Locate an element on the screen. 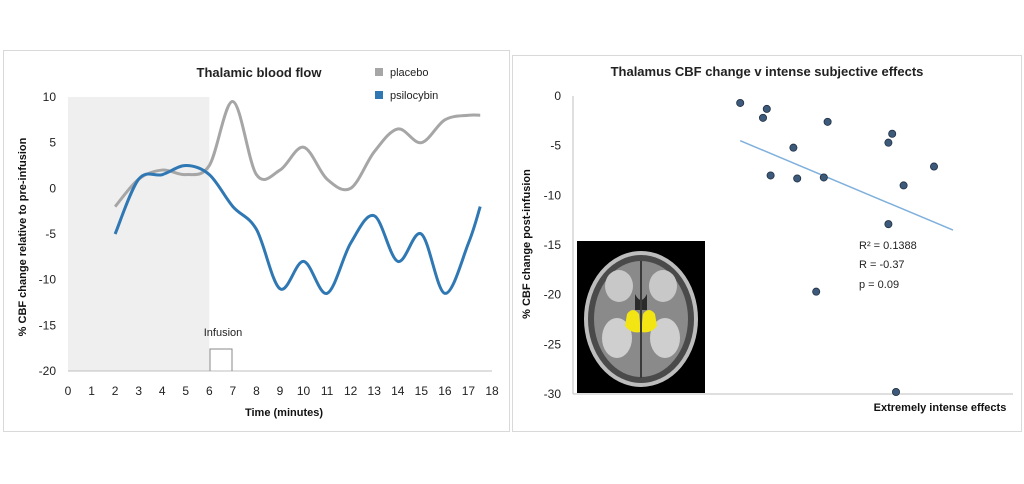  x-tick-label: 13 is located at coordinates (375, 391).